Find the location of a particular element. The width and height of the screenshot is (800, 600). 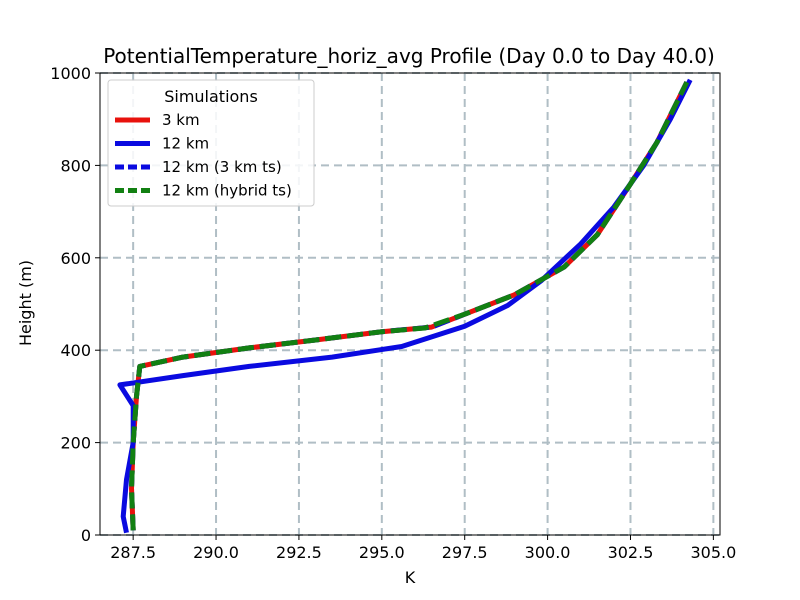

legend-entry: 12 km is located at coordinates (185, 144).